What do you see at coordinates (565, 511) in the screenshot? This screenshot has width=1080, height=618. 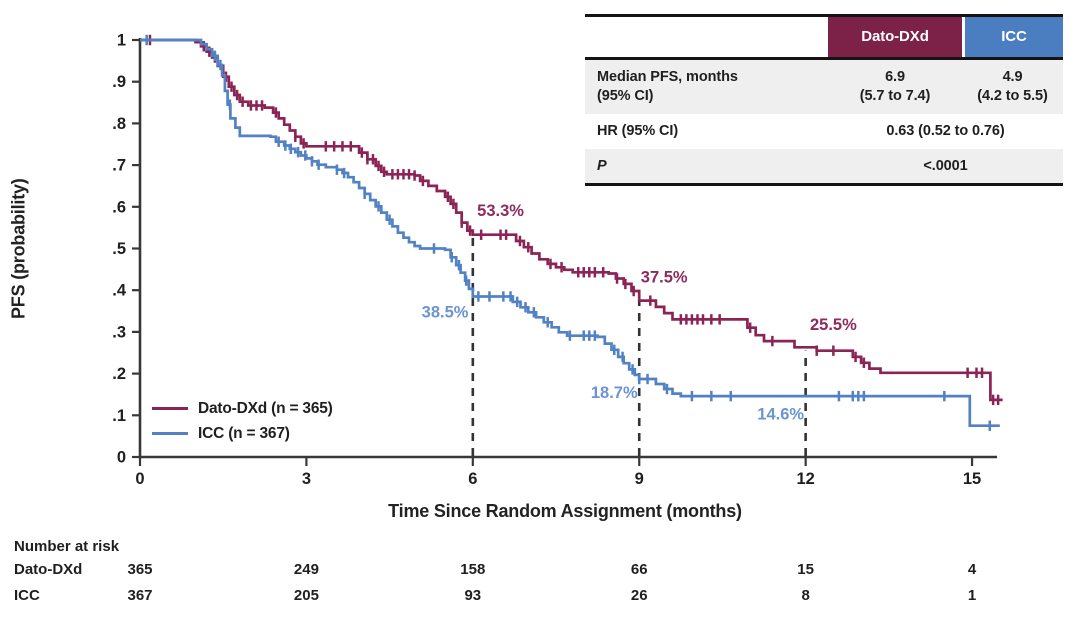 I see `x-axis-title: Time Since Random Assignment (months)` at bounding box center [565, 511].